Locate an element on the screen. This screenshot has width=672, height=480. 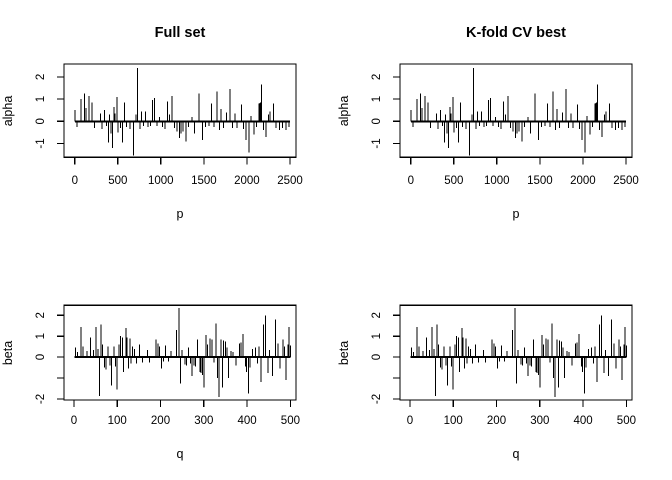
chart-title: Full set is located at coordinates (180, 33).